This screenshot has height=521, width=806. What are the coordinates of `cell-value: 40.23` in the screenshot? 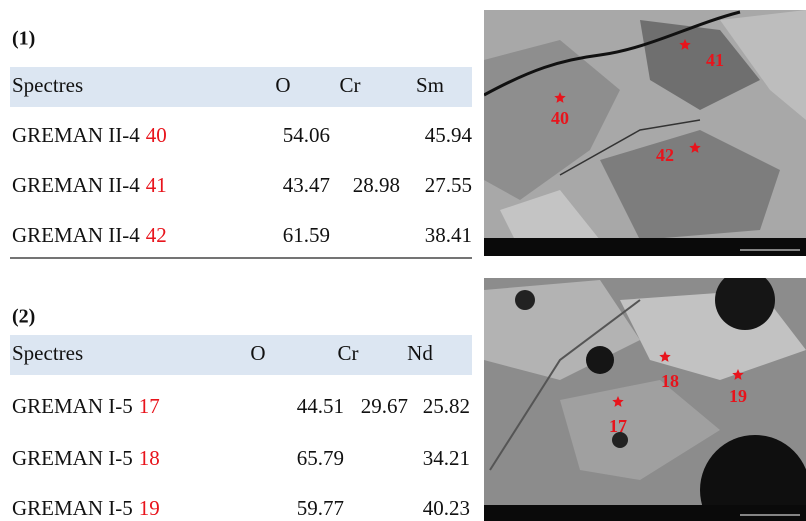 It's located at (446, 508).